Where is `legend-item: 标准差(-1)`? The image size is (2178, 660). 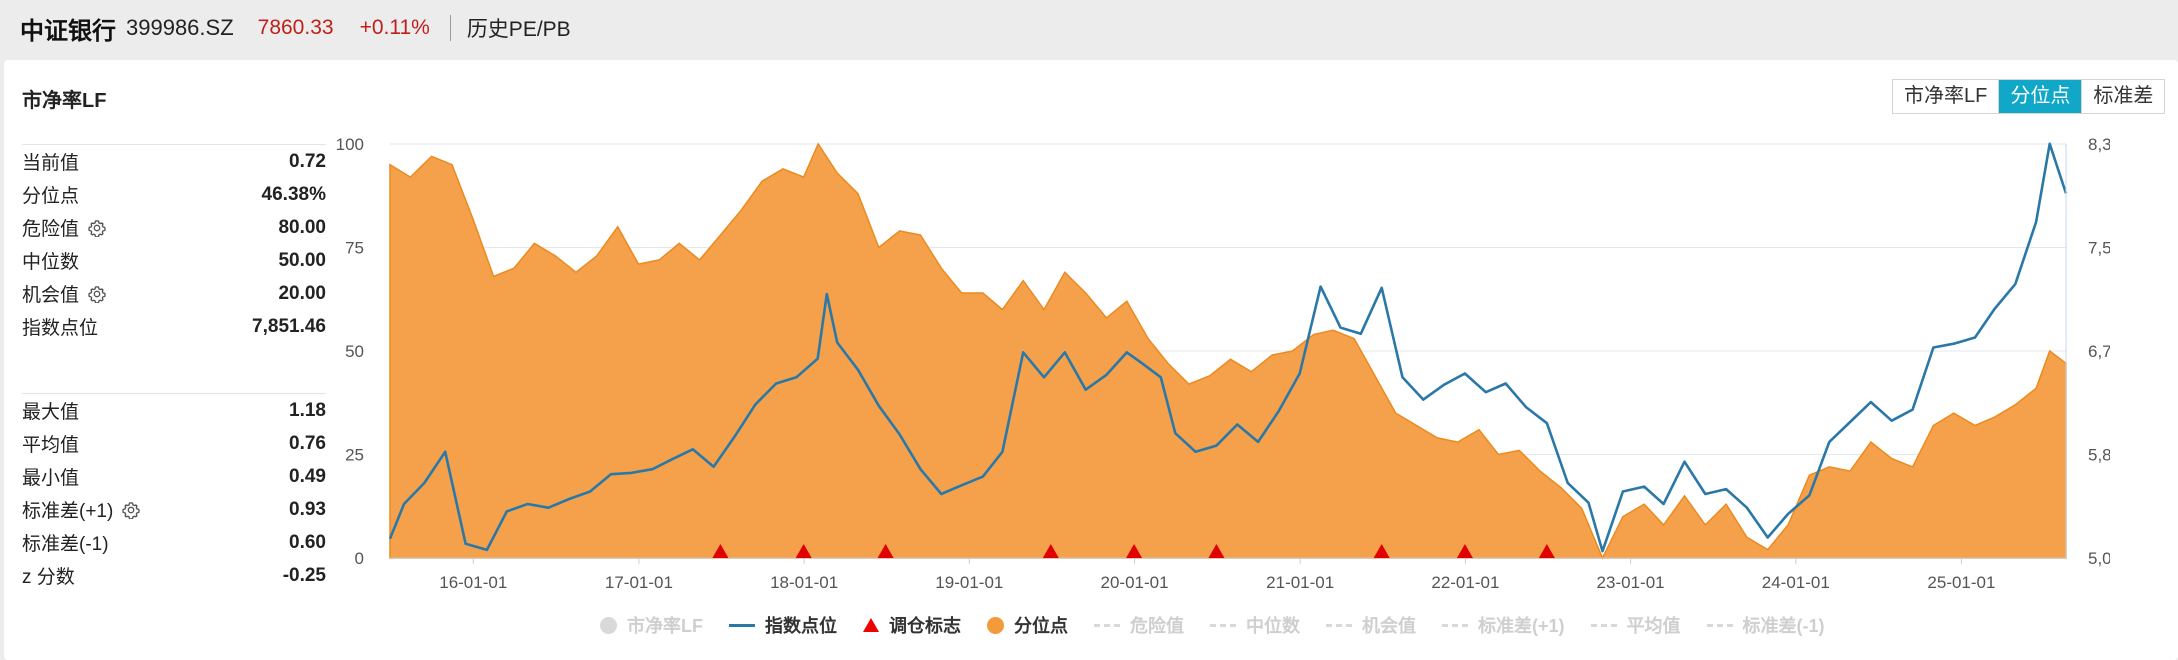 legend-item: 标准差(-1) is located at coordinates (1765, 625).